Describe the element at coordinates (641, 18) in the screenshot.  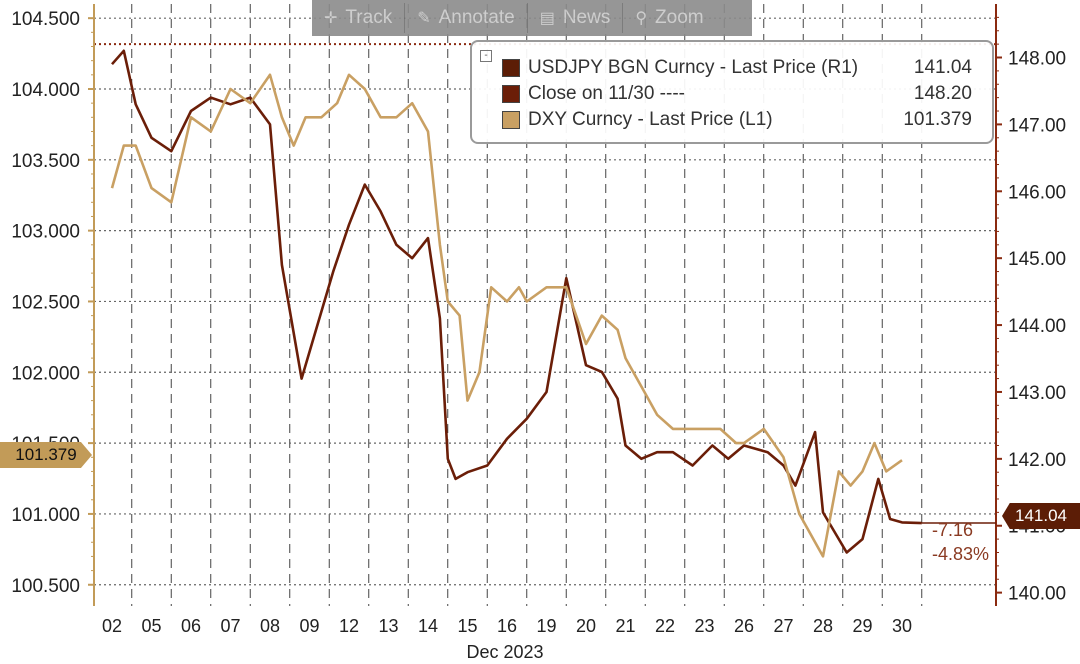
I see `magnifier-icon: ⚲` at that location.